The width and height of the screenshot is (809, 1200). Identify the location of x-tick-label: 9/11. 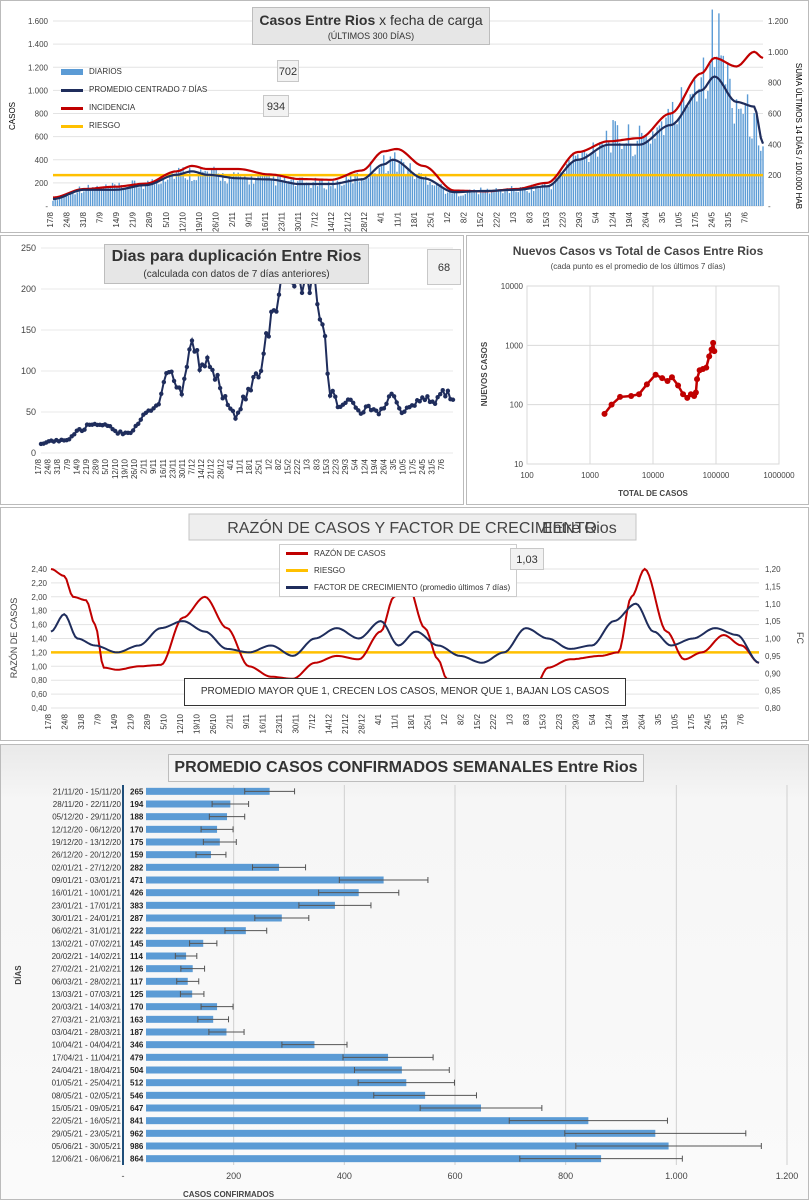
(153, 466).